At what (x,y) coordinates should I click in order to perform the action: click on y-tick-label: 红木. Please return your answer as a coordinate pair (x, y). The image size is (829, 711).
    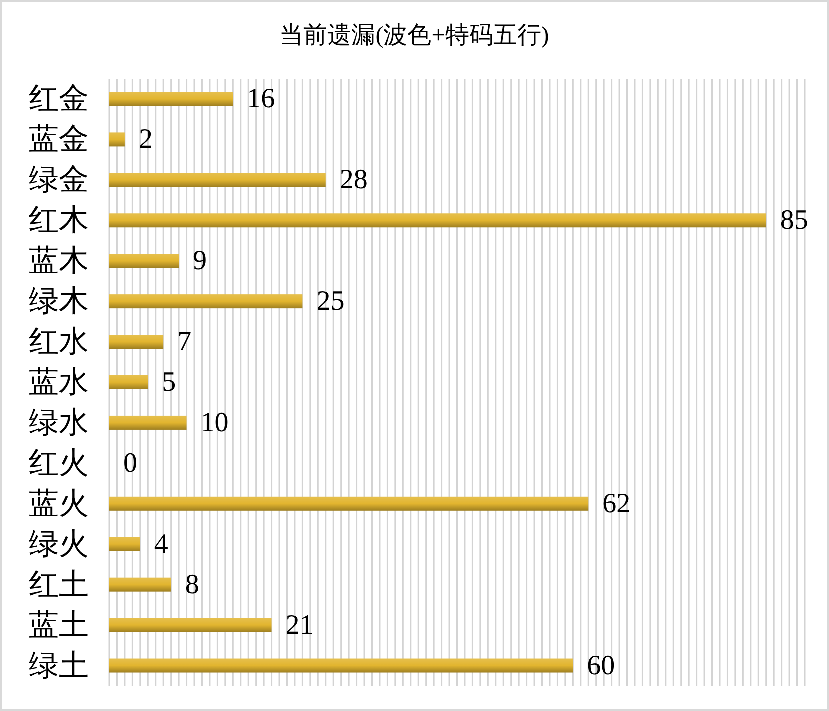
    Looking at the image, I should click on (59, 221).